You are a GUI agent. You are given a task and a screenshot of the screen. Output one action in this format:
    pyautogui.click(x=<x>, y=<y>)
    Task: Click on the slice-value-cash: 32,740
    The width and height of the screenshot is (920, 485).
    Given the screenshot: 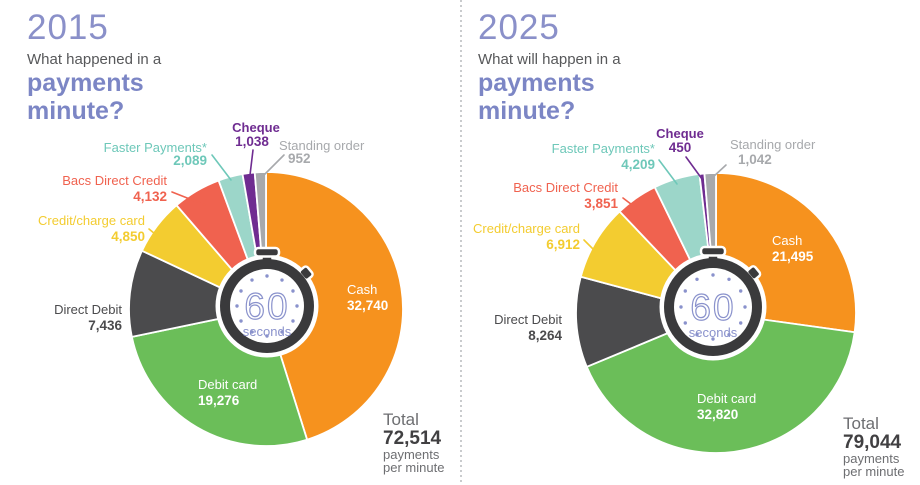 What is the action you would take?
    pyautogui.click(x=367, y=305)
    